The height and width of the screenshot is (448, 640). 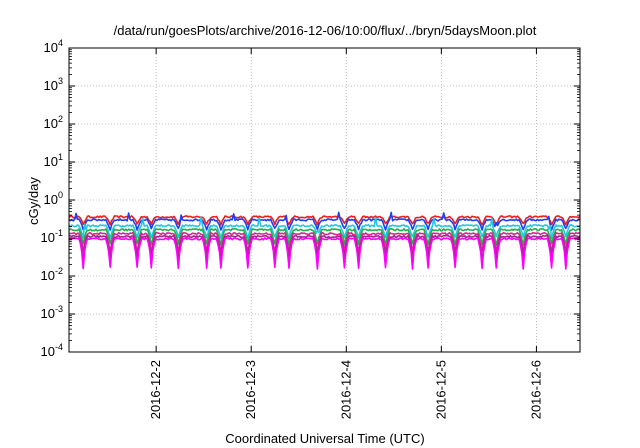 What do you see at coordinates (155, 389) in the screenshot?
I see `x-tick-label: 2016-12-2` at bounding box center [155, 389].